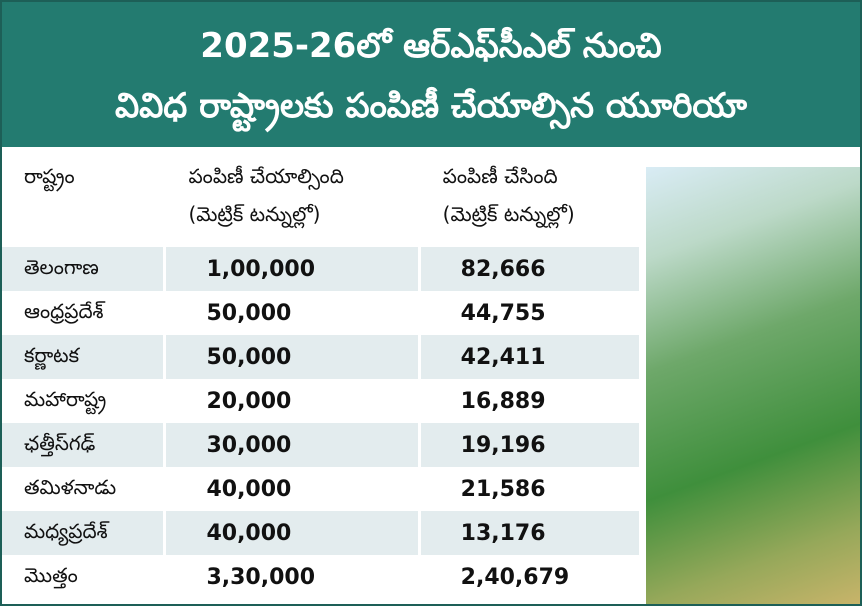  What do you see at coordinates (292, 401) in the screenshot?
I see `table-cell: 20,000` at bounding box center [292, 401].